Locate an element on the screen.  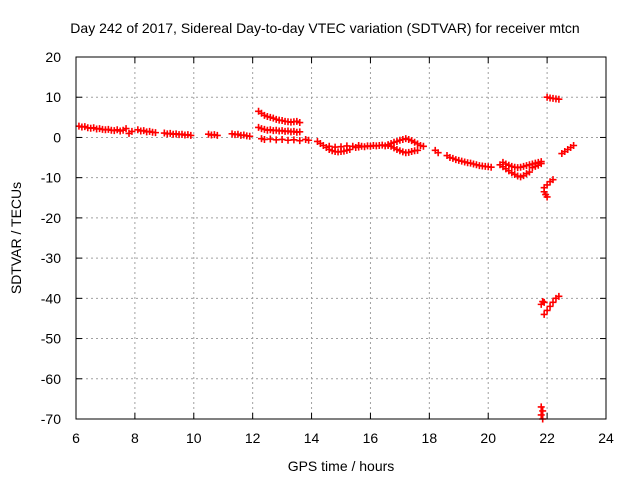
x-tick-label: 14 is located at coordinates (312, 438).